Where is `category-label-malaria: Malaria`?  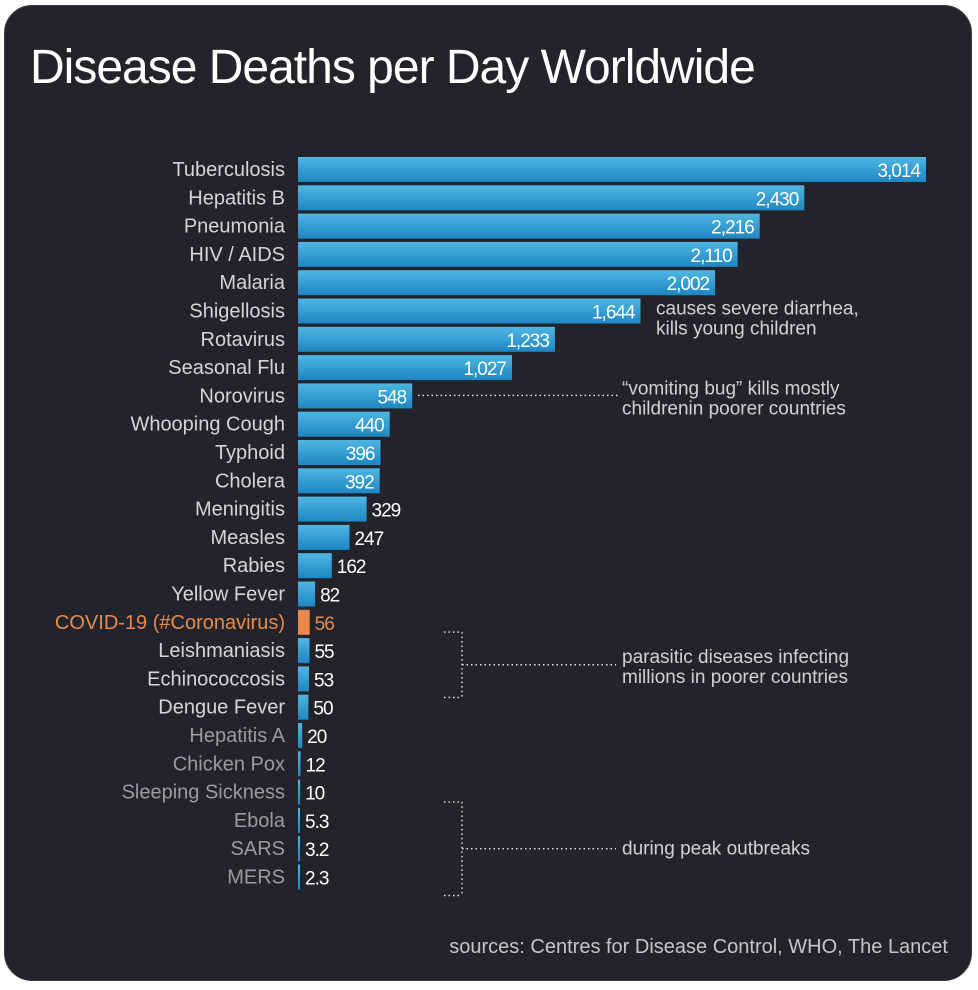 category-label-malaria: Malaria is located at coordinates (252, 283).